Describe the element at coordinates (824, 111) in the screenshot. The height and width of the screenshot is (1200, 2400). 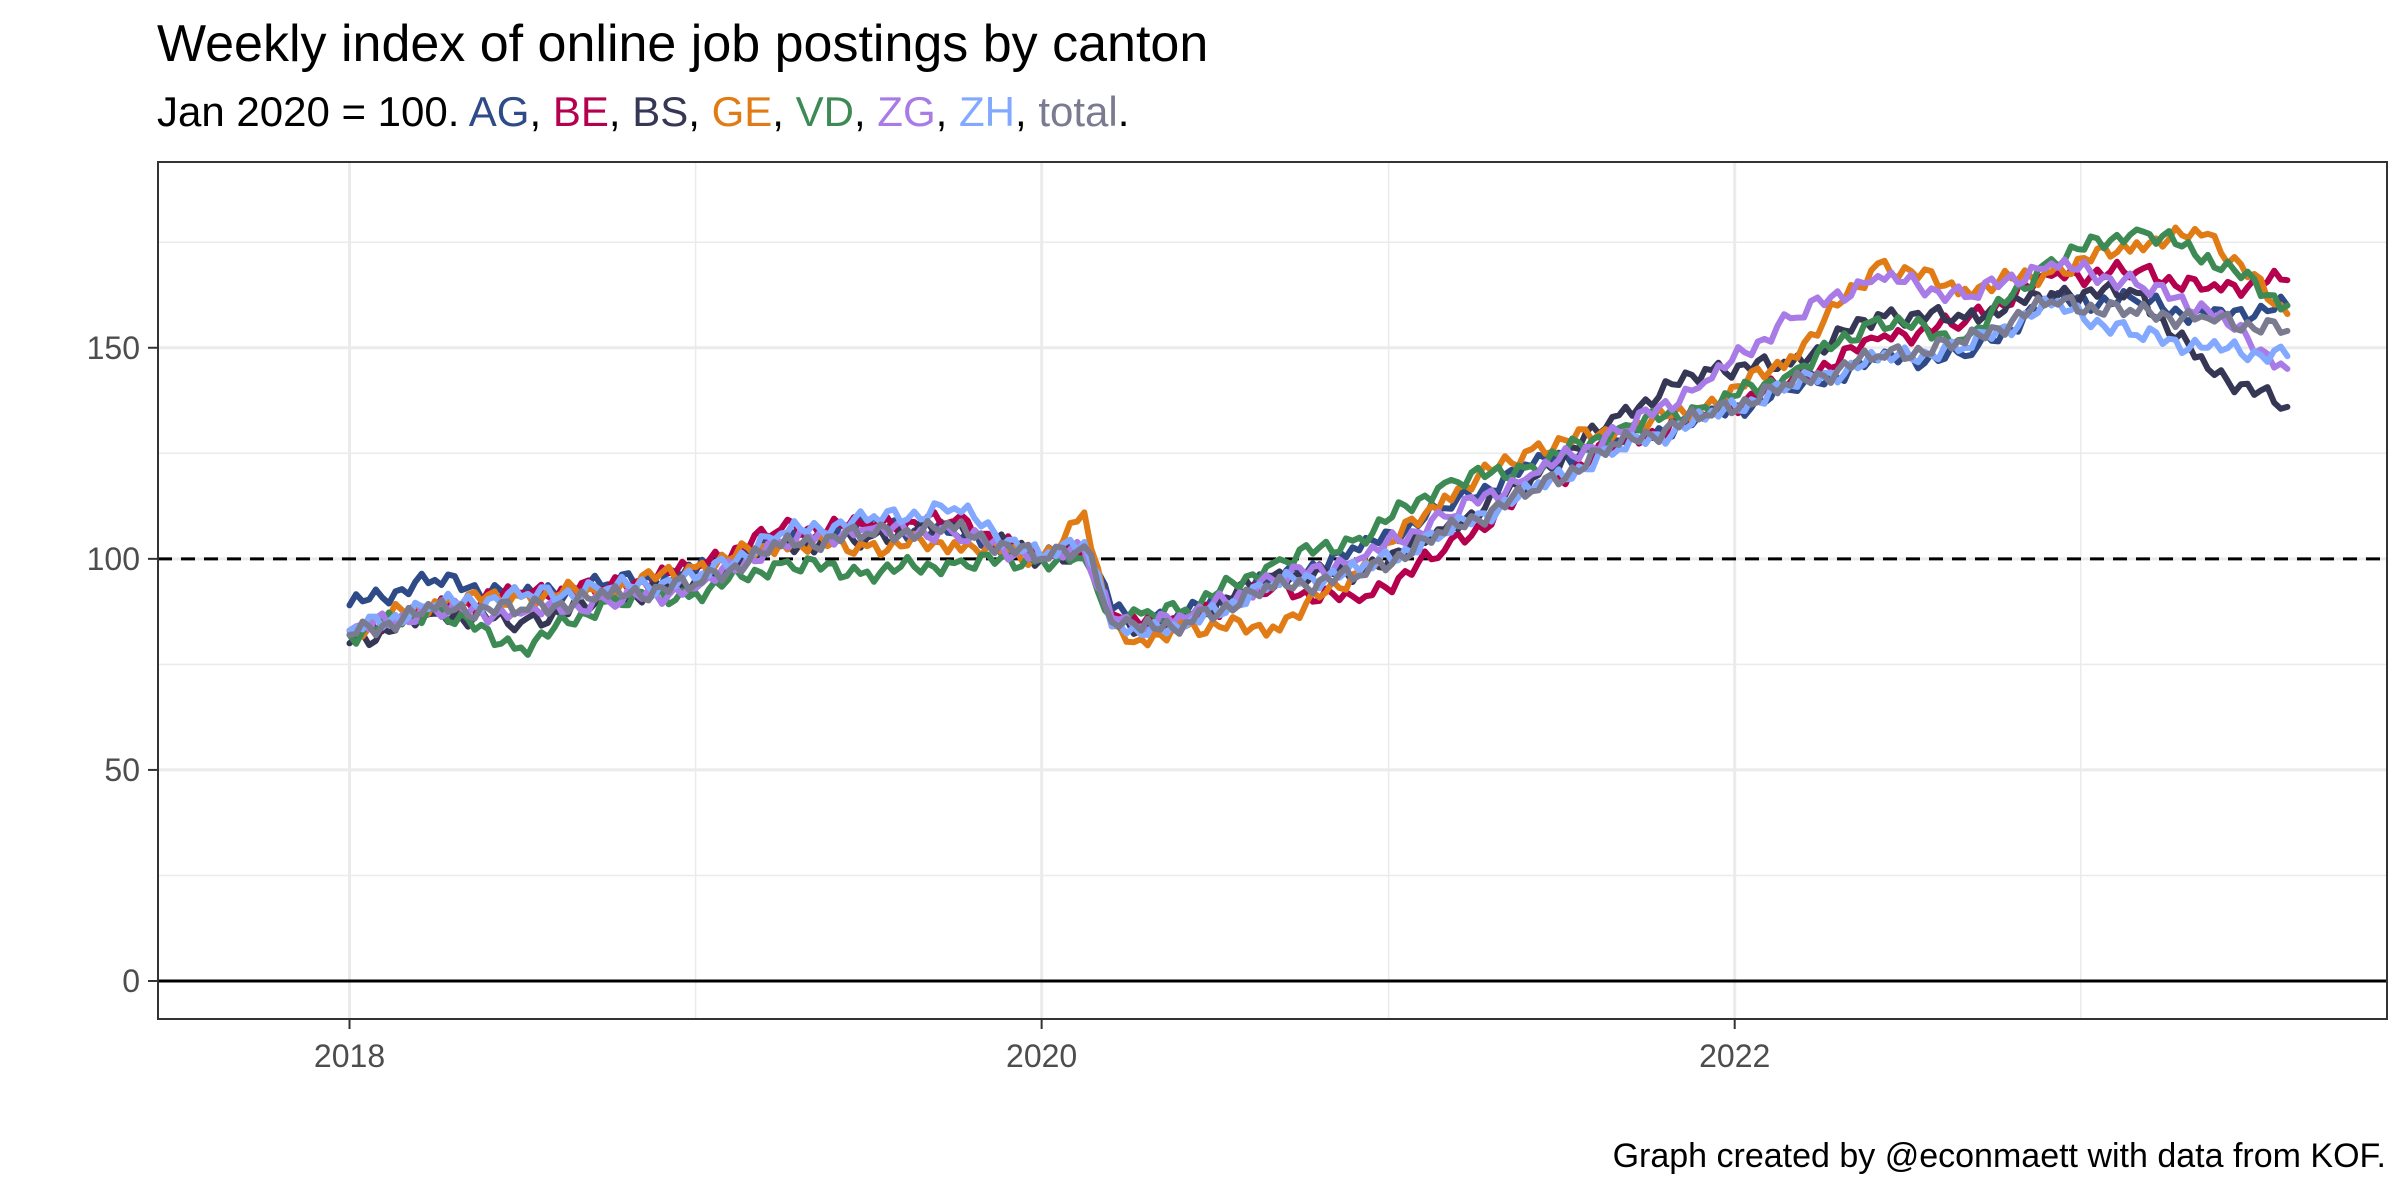
I see `legend-item-vd: VD` at that location.